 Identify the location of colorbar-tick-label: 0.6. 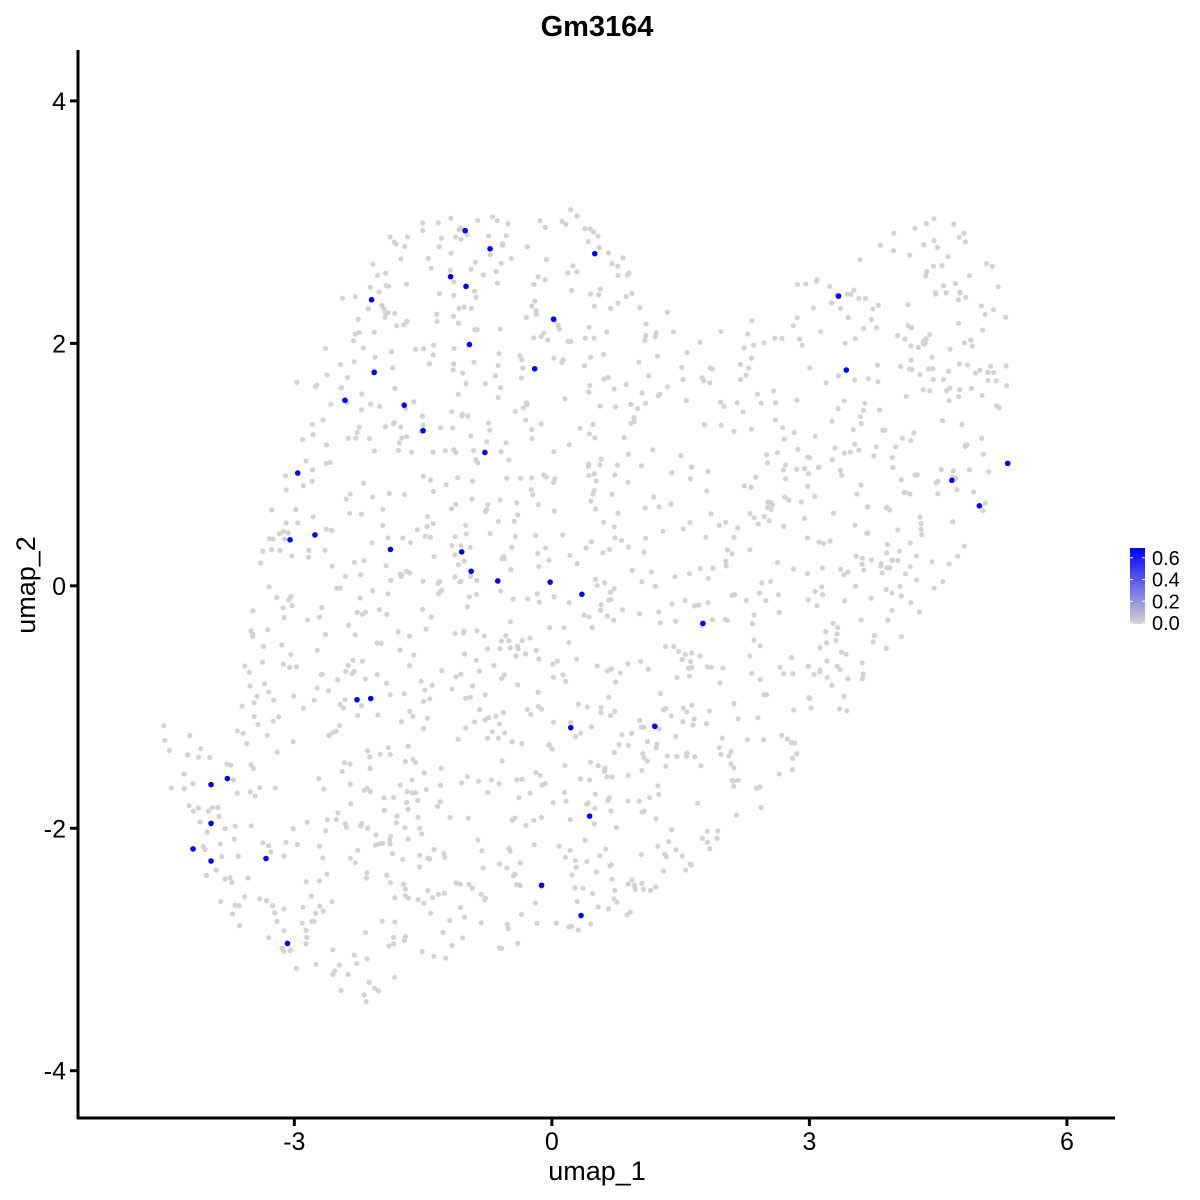
(1166, 559).